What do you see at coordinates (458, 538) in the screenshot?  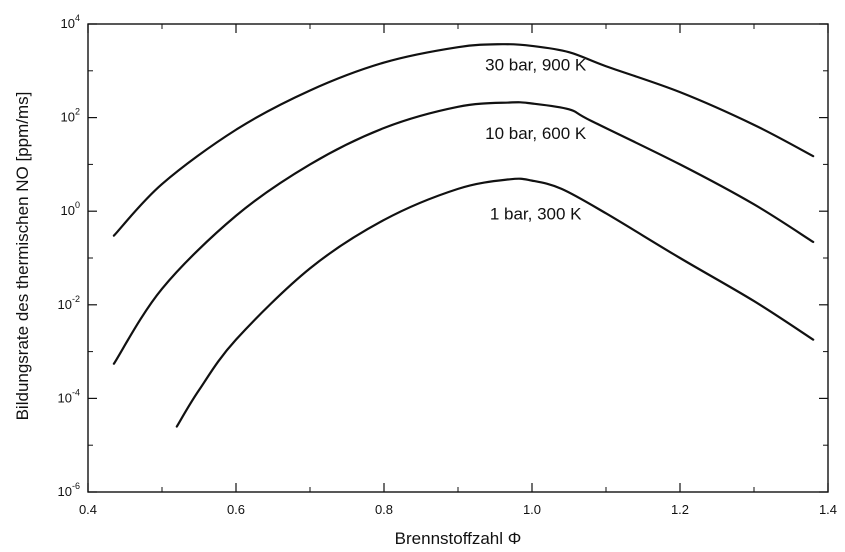 I see `x-axis-title: Brennstoffzahl Φ` at bounding box center [458, 538].